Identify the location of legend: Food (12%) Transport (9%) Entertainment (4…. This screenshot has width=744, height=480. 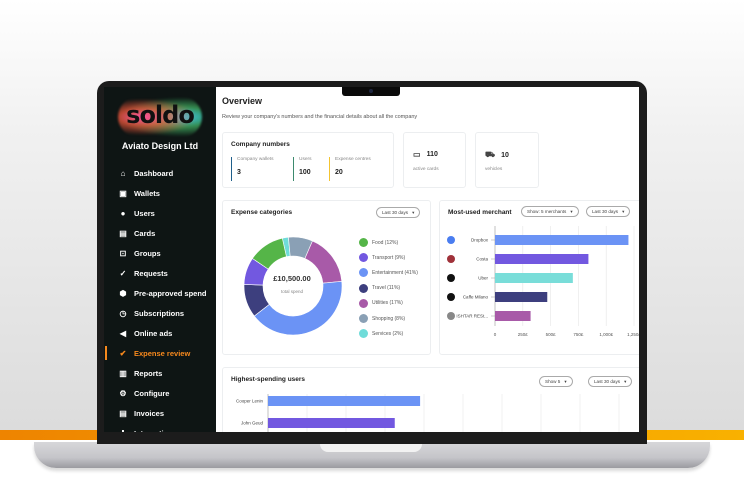
(388, 288).